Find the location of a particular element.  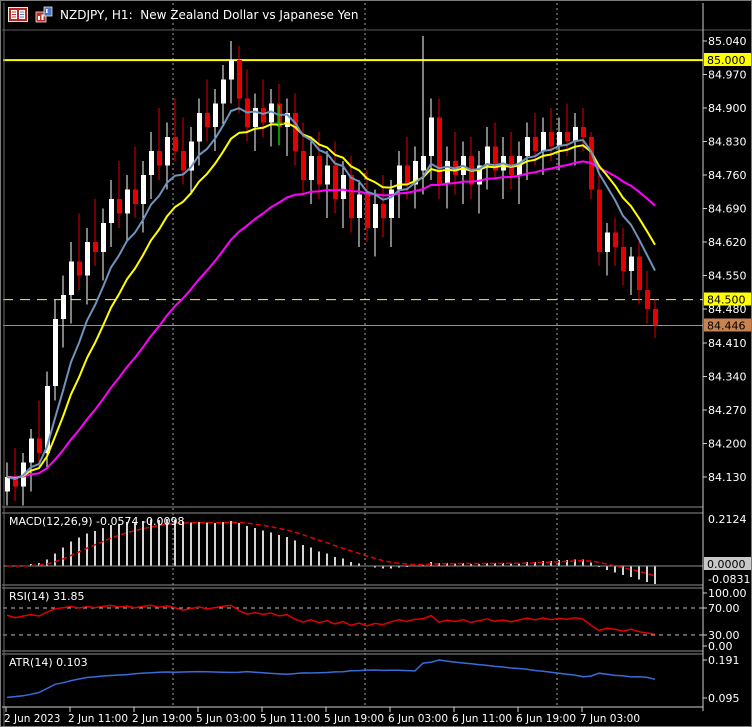

macd-zero-label-box is located at coordinates (727, 563).